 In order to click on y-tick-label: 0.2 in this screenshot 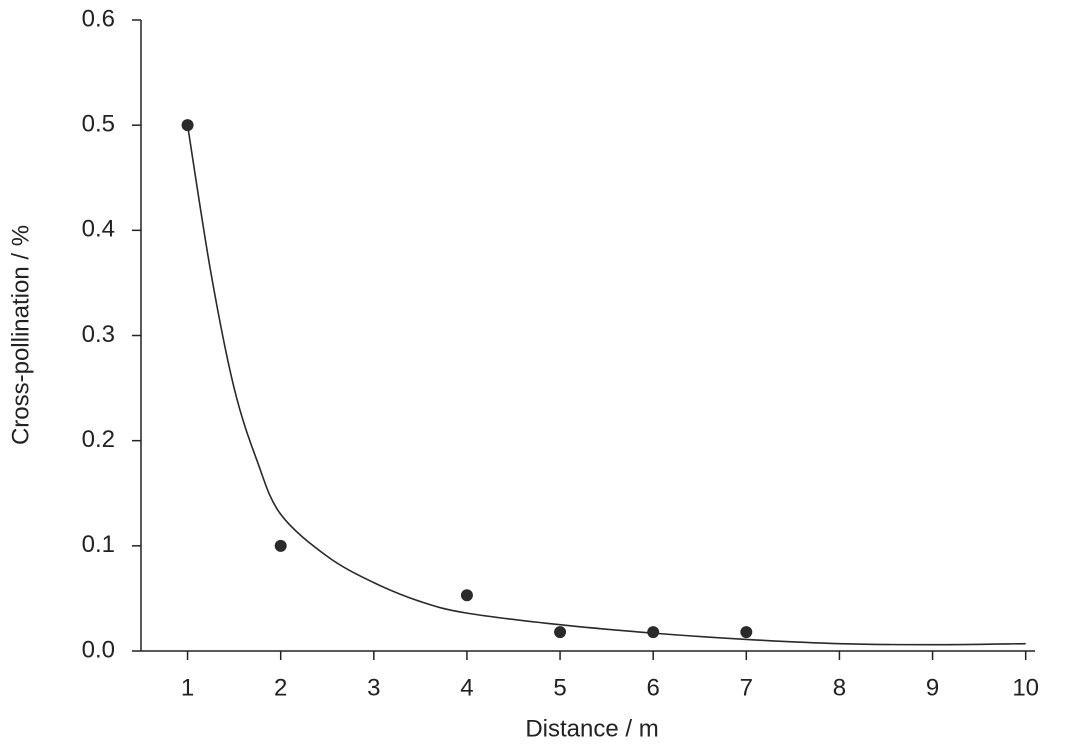, I will do `click(98, 439)`.